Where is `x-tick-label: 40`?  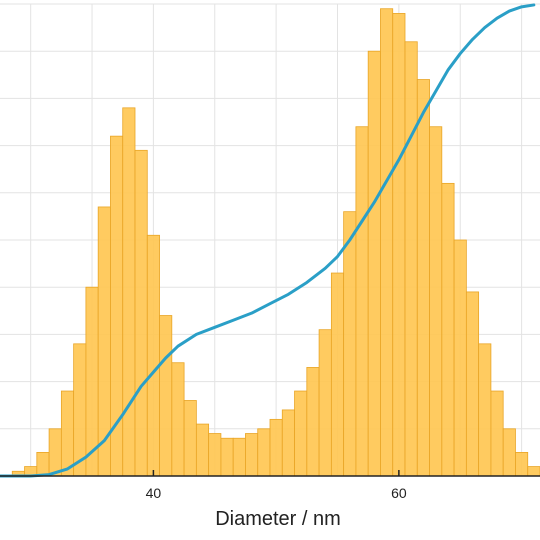 x-tick-label: 40 is located at coordinates (154, 493).